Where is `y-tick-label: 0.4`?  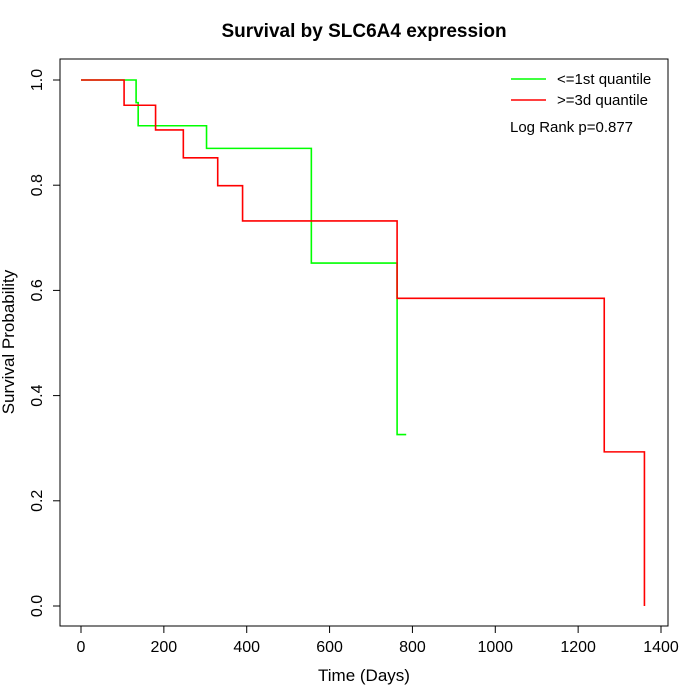 y-tick-label: 0.4 is located at coordinates (37, 395).